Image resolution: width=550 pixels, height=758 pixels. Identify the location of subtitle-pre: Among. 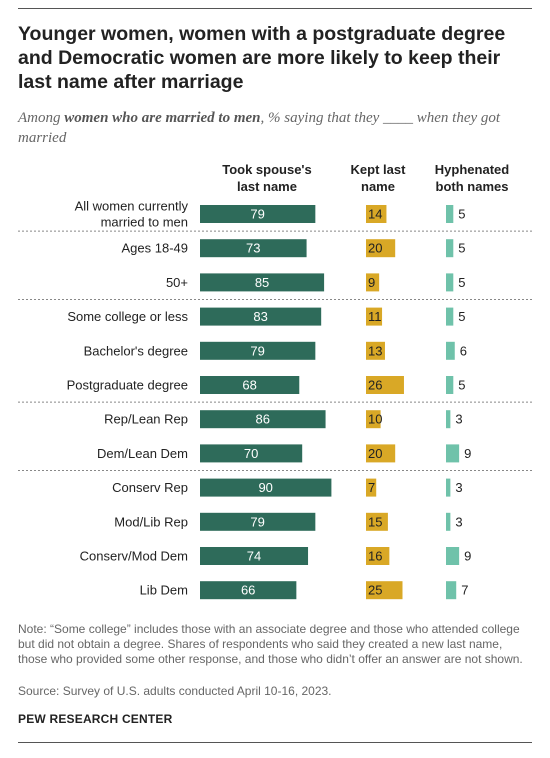
(41, 118).